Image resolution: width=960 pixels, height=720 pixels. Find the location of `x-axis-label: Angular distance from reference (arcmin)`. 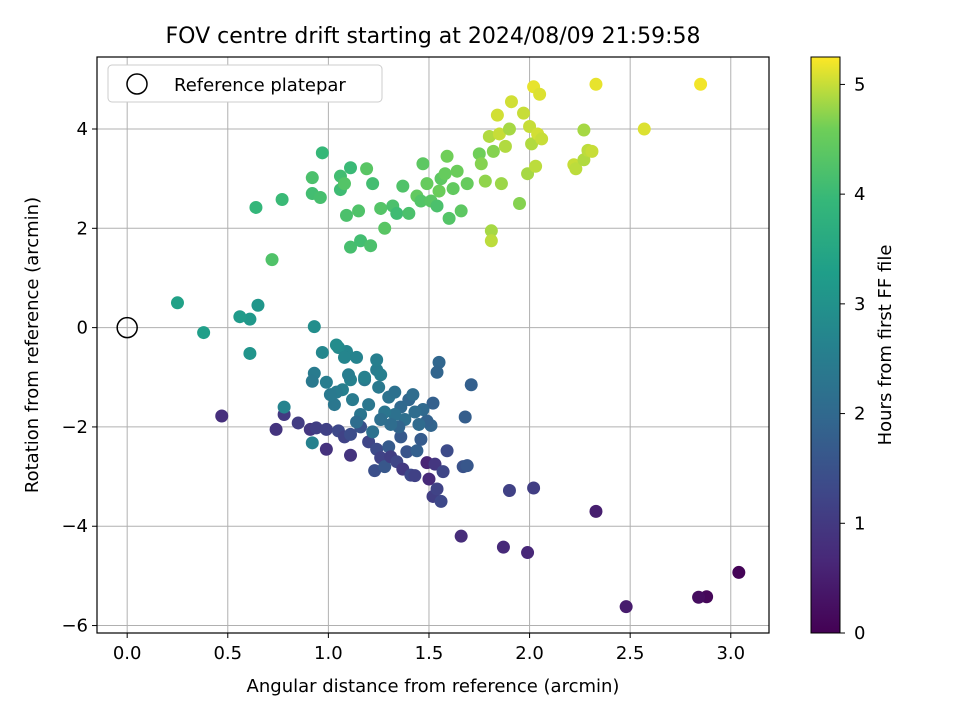

x-axis-label: Angular distance from reference (arcmin) is located at coordinates (433, 686).